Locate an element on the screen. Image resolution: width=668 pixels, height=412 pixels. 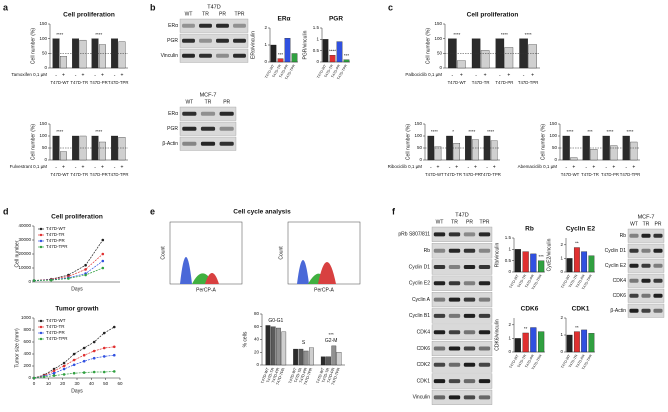
treatment-label: Palbociclib 0,1 µM is located at coordinates (423, 74).